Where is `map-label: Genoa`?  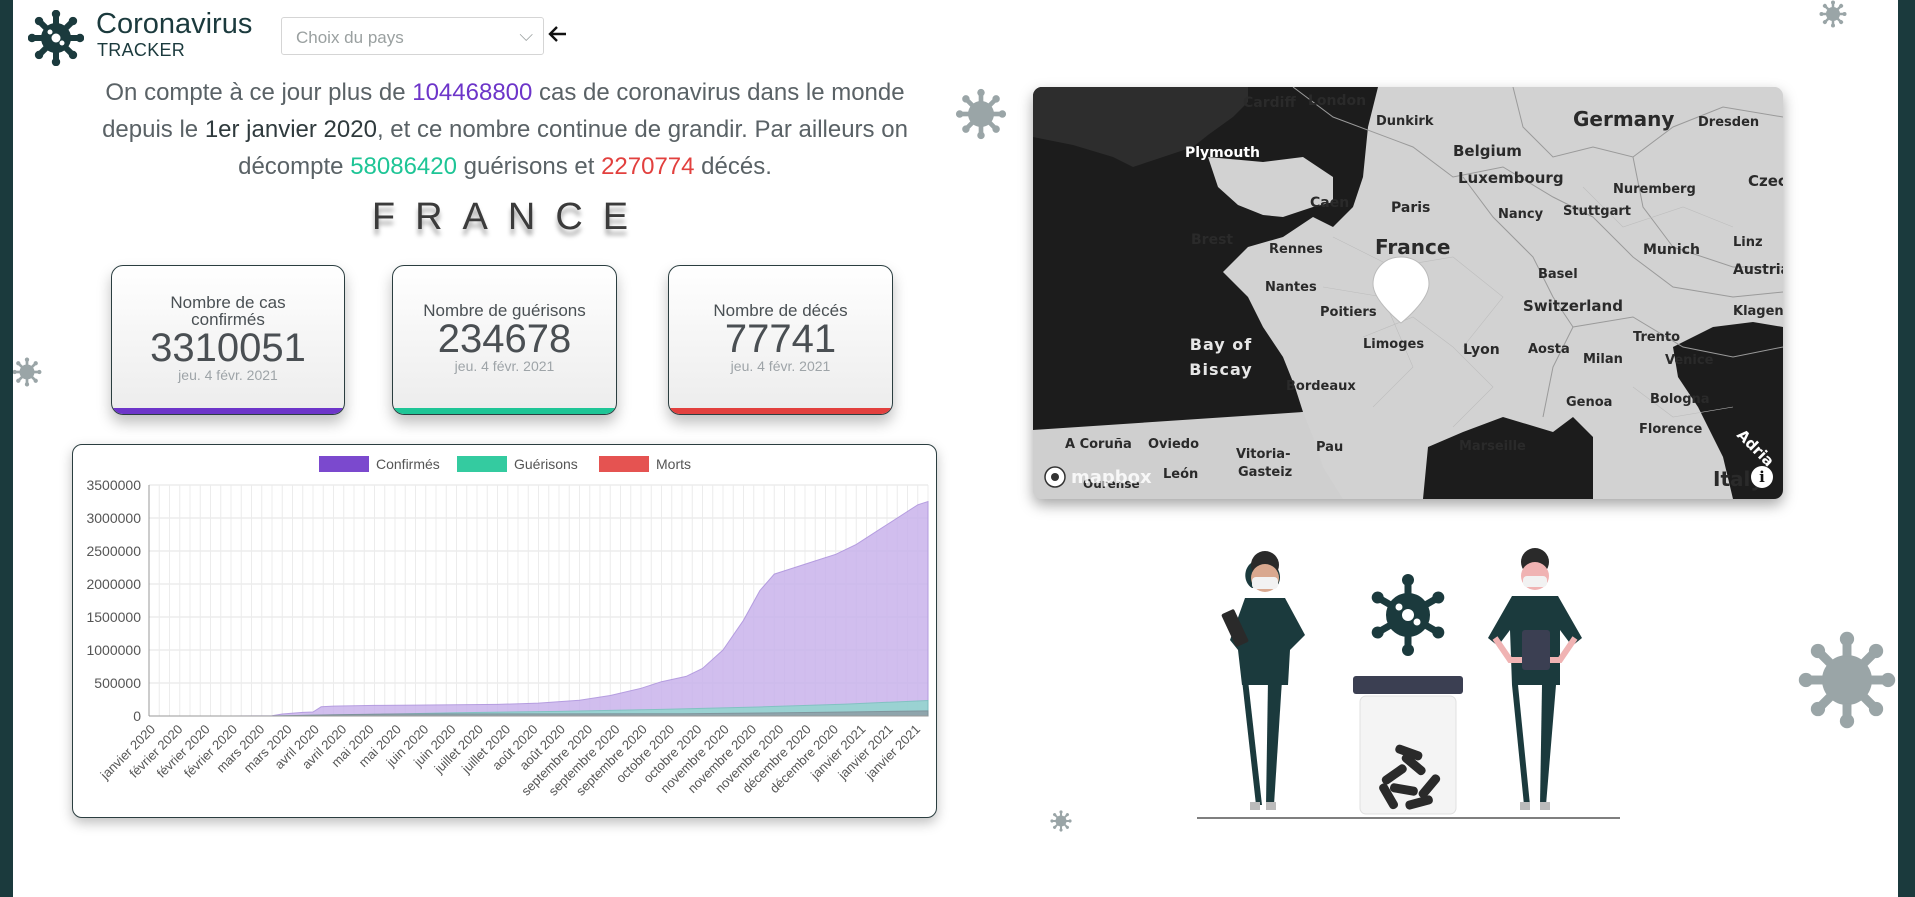
map-label: Genoa is located at coordinates (1589, 402).